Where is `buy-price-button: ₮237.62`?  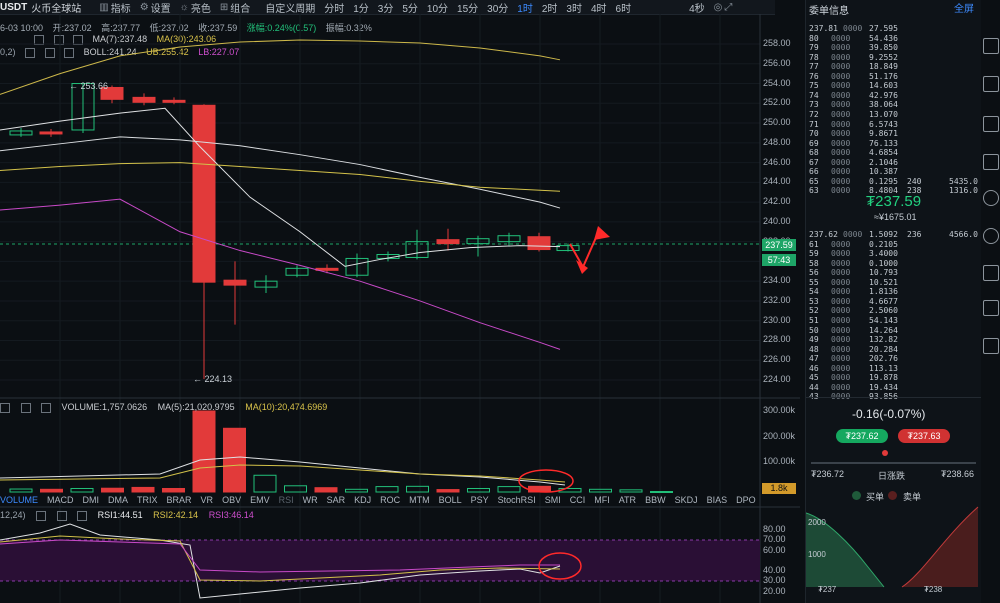
buy-price-button: ₮237.62 is located at coordinates (862, 436).